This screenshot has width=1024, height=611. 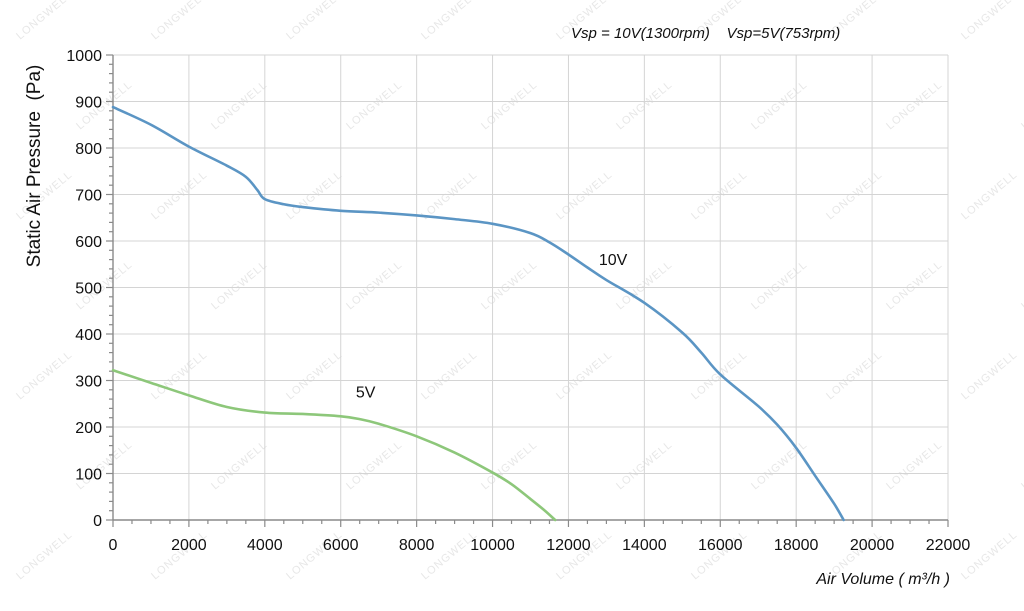 What do you see at coordinates (644, 545) in the screenshot?
I see `x-tick-label: 14000` at bounding box center [644, 545].